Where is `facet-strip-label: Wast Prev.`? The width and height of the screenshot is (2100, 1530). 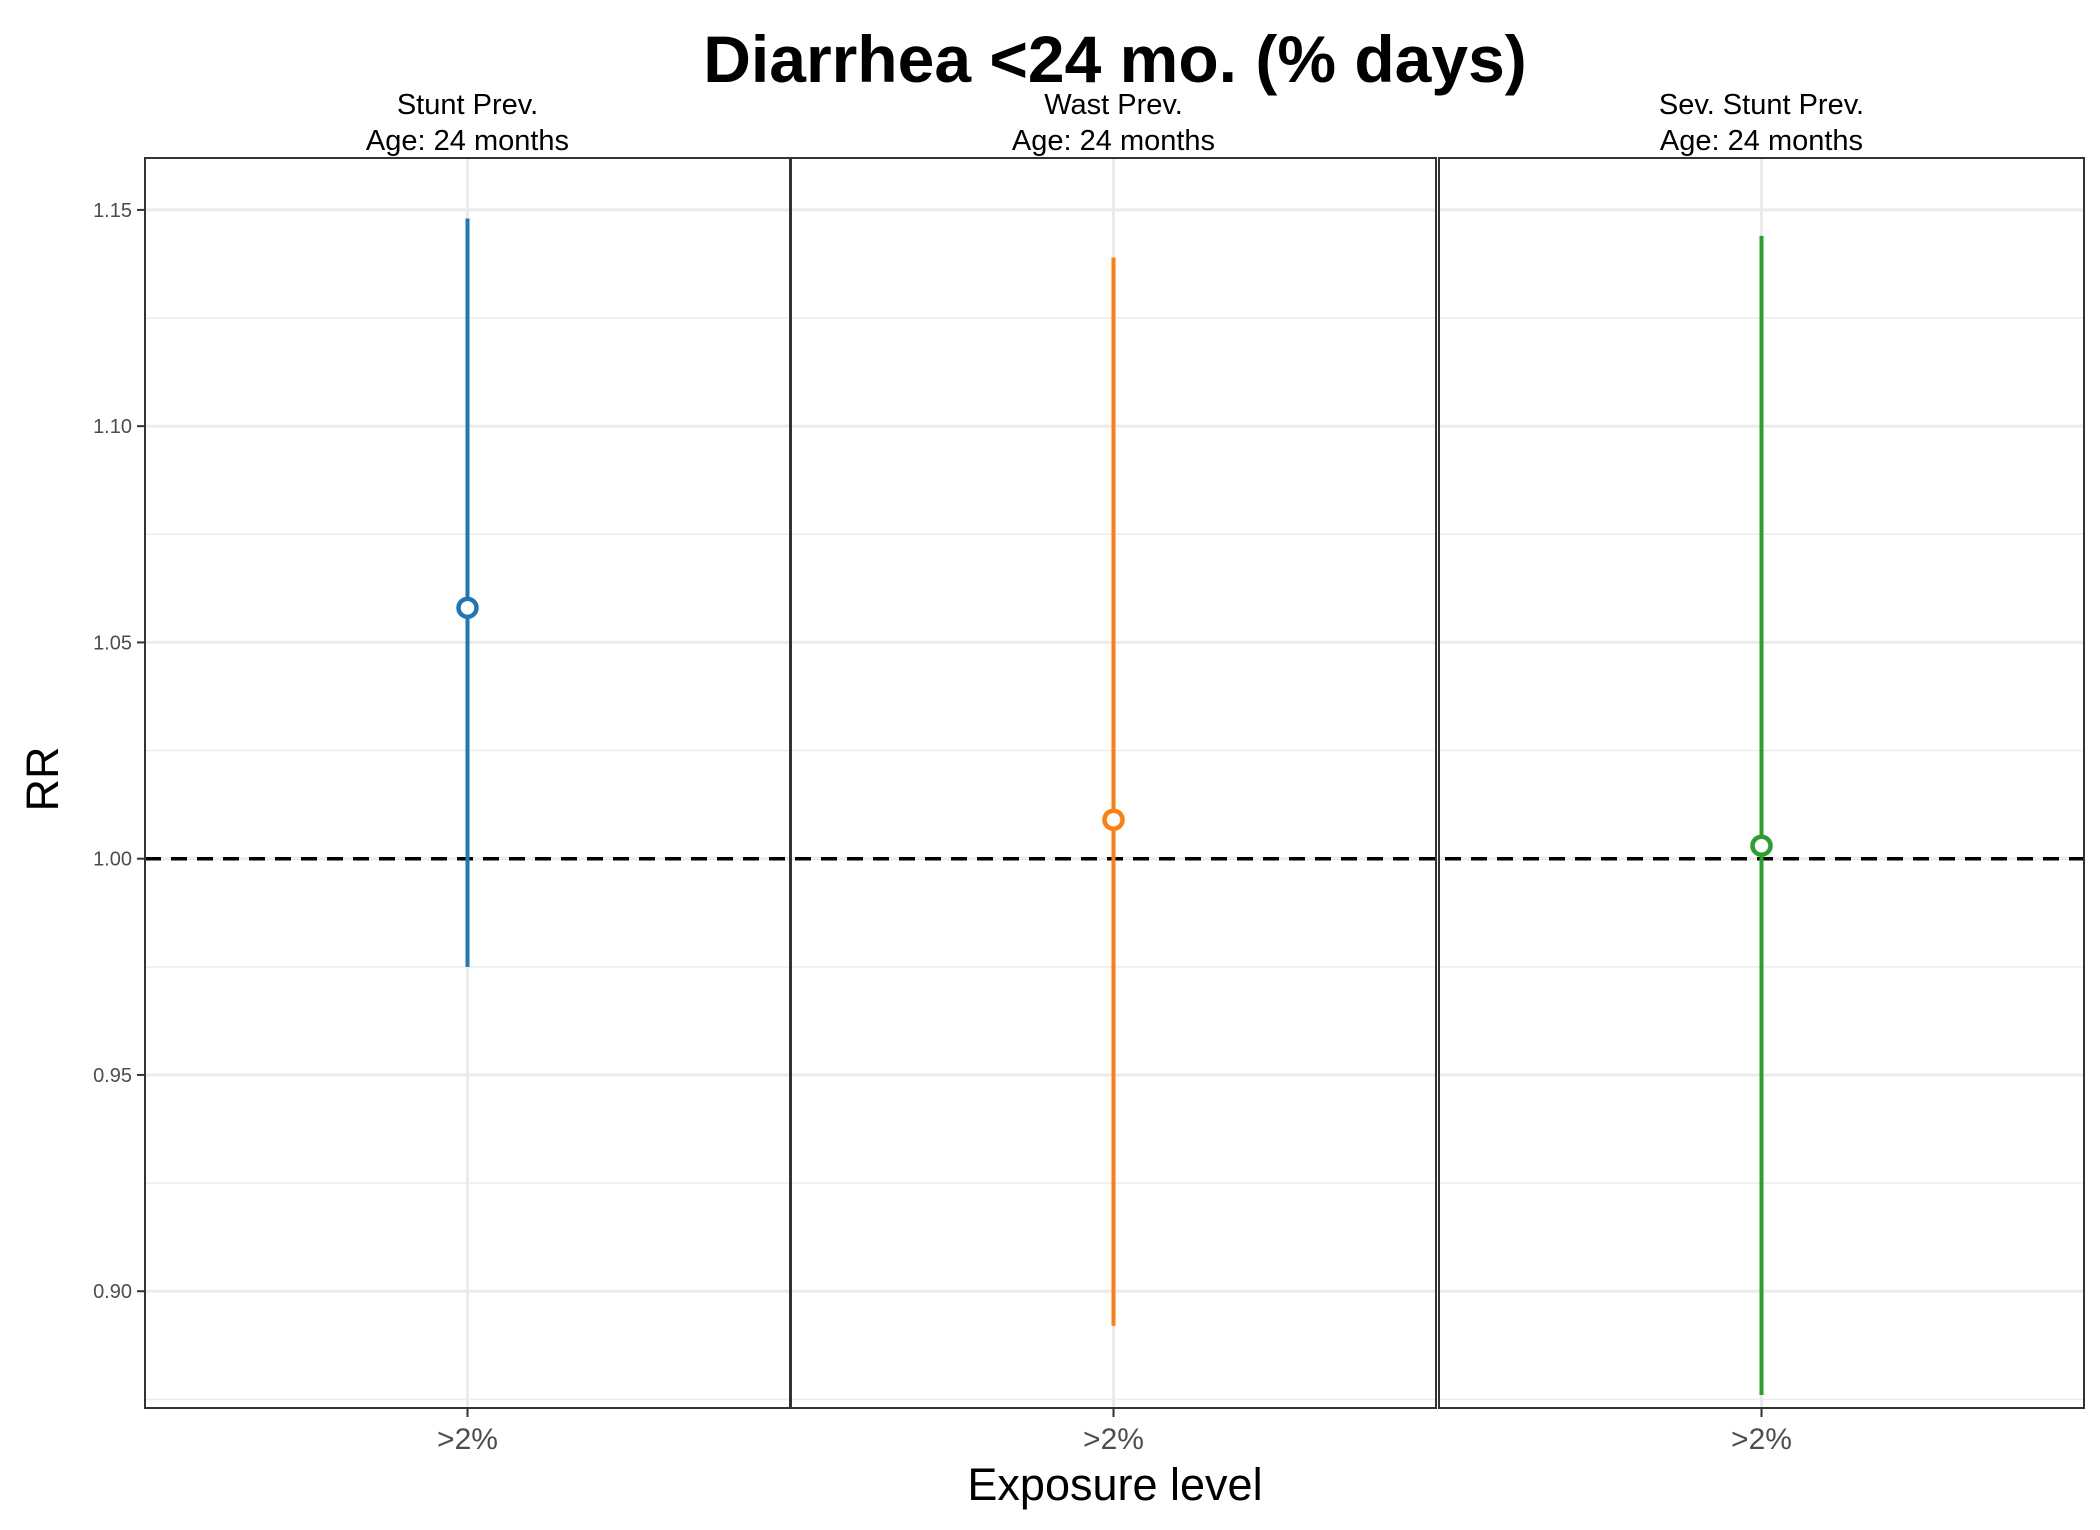
facet-strip-label: Wast Prev. is located at coordinates (1113, 105).